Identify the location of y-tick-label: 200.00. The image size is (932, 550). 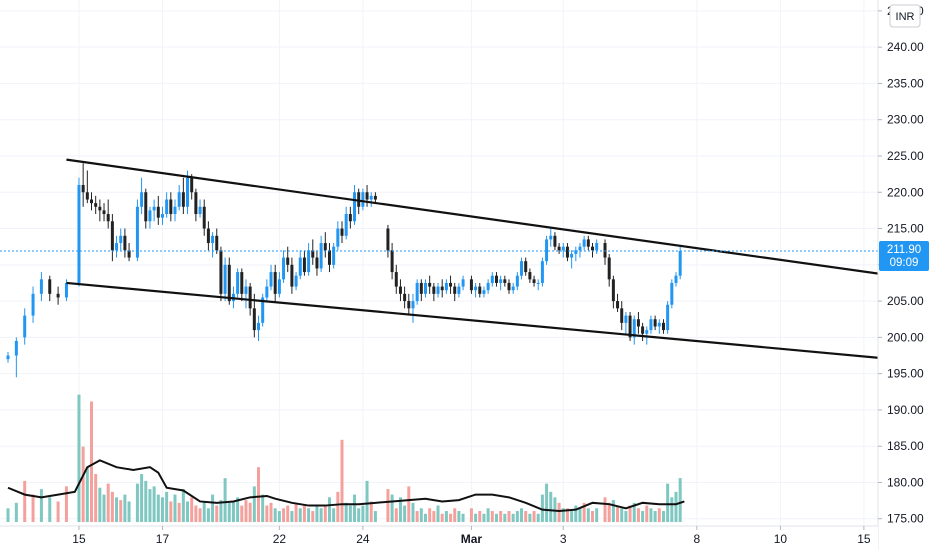
(905, 337).